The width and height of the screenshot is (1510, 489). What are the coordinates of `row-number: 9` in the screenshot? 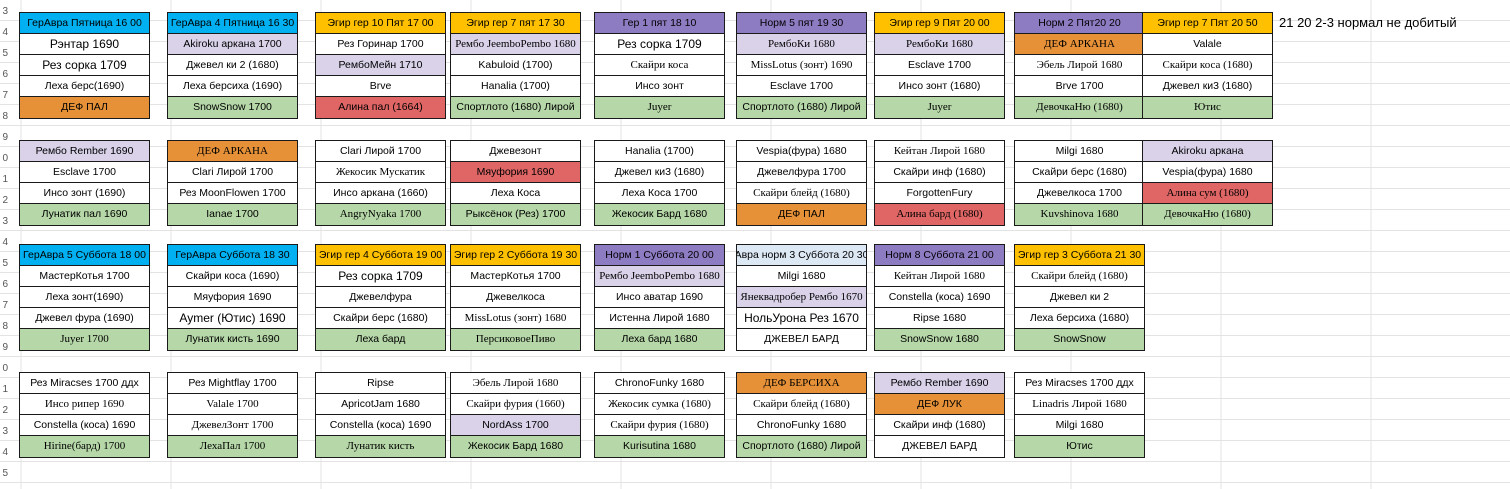 It's located at (5, 347).